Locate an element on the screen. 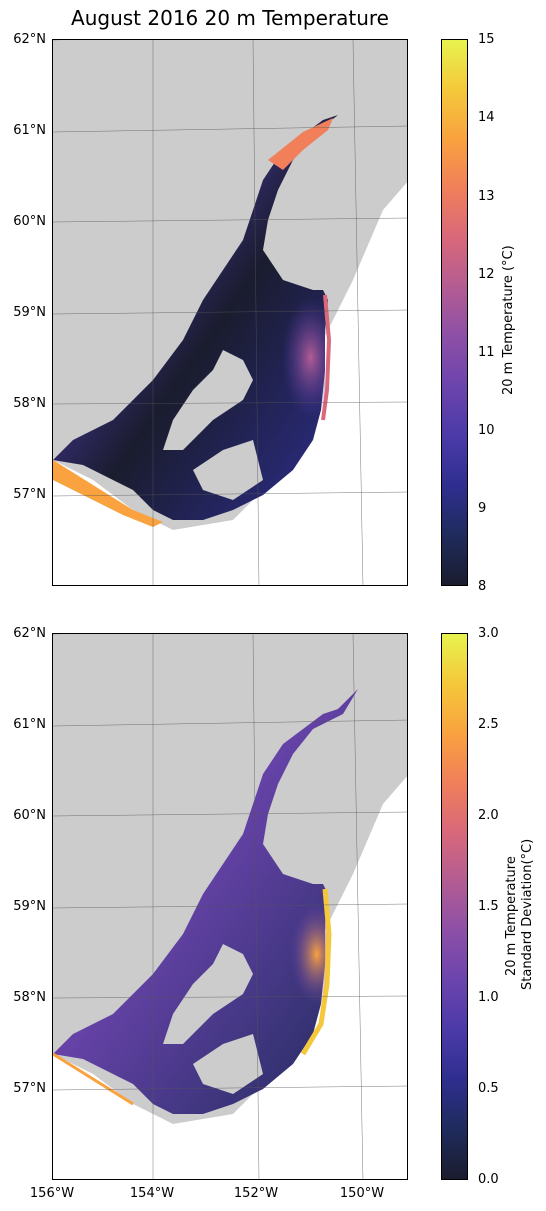  colorbar-tick: 10 is located at coordinates (486, 430).